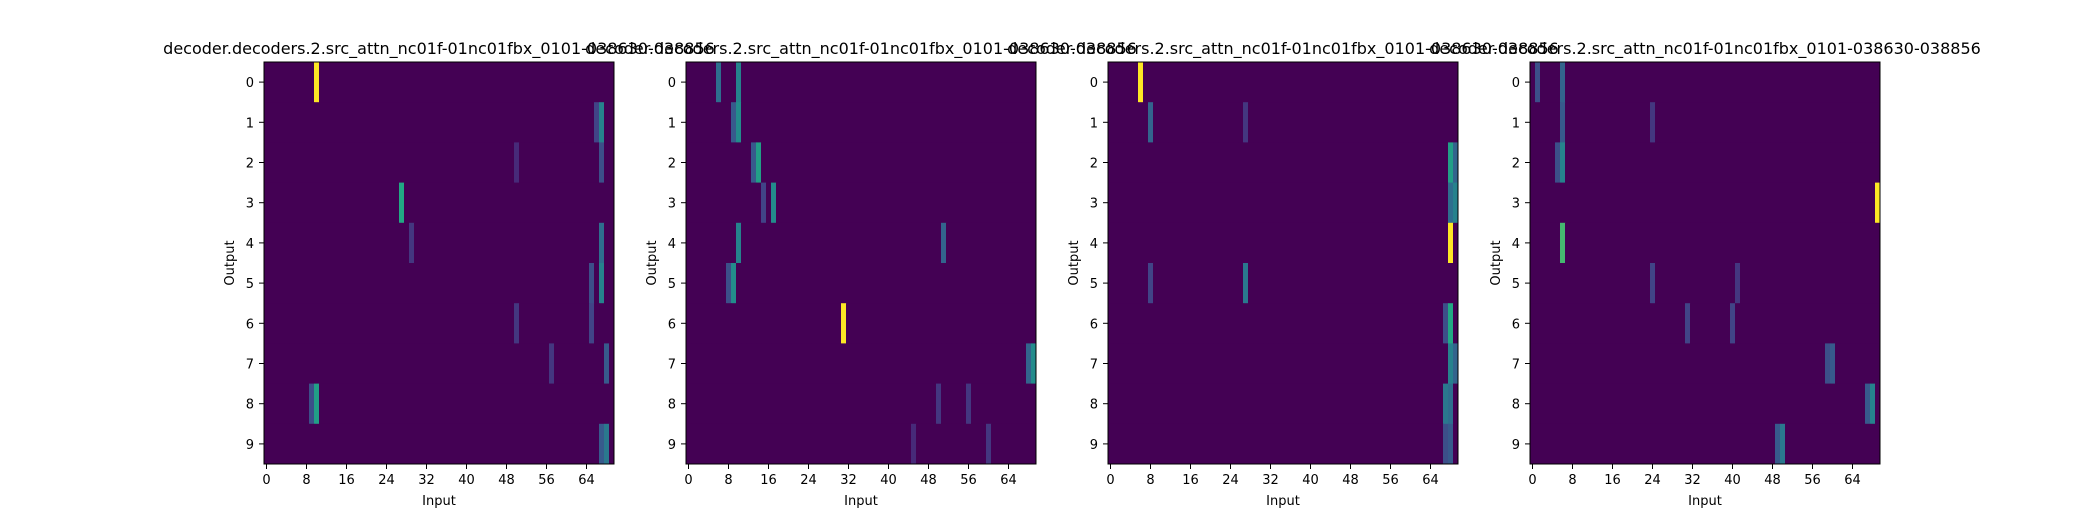 Image resolution: width=2080 pixels, height=520 pixels. Describe the element at coordinates (672, 164) in the screenshot. I see `y-tick-label: 2` at that location.